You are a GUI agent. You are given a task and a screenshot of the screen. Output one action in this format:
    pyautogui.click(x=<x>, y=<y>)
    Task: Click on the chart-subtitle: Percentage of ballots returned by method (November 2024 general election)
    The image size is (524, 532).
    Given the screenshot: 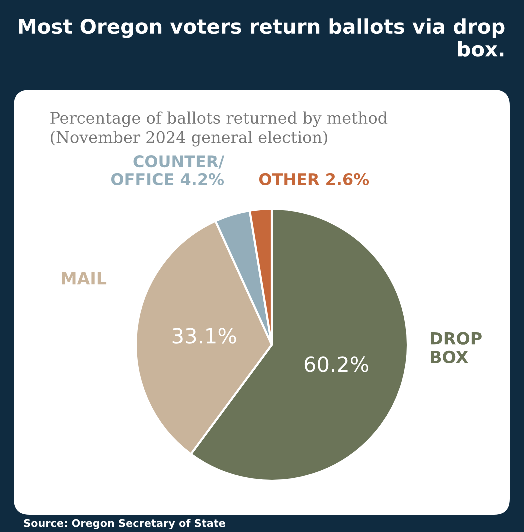 What is the action you would take?
    pyautogui.click(x=219, y=129)
    